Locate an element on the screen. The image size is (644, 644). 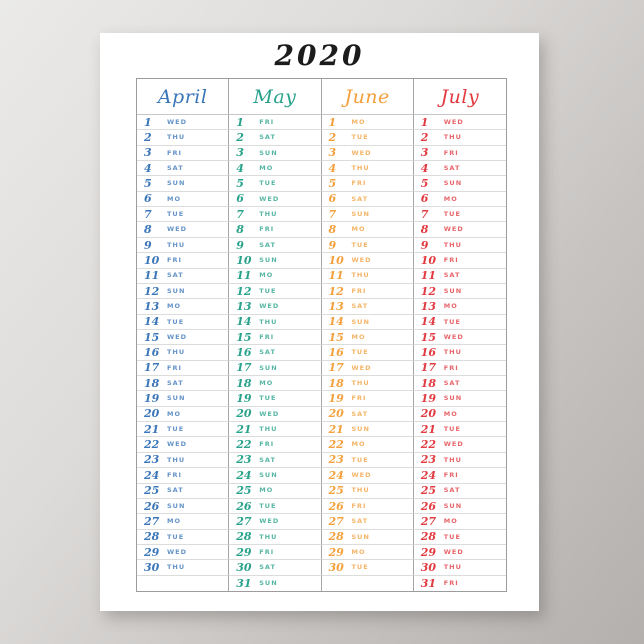
day-cell: 24 FRI is located at coordinates (459, 476).